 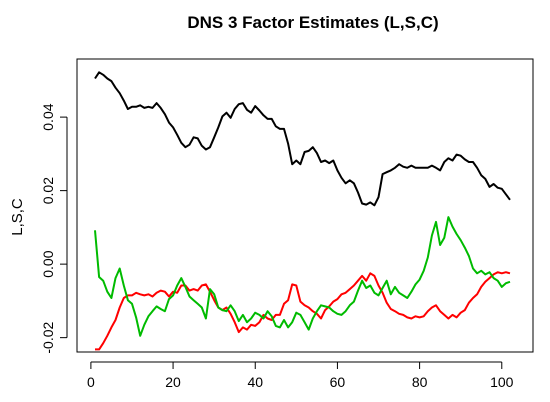 What do you see at coordinates (420, 382) in the screenshot?
I see `x-tick-label: 80` at bounding box center [420, 382].